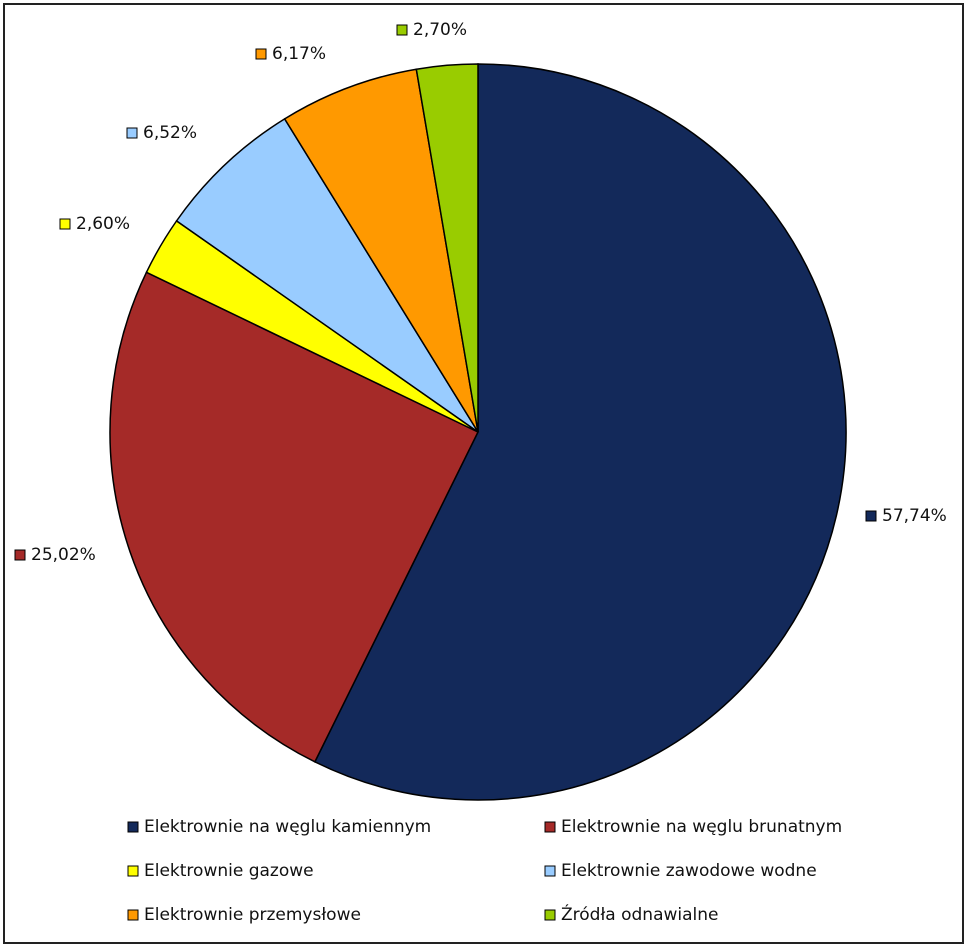 The width and height of the screenshot is (971, 951). What do you see at coordinates (63, 555) in the screenshot?
I see `data-label: 25,02%` at bounding box center [63, 555].